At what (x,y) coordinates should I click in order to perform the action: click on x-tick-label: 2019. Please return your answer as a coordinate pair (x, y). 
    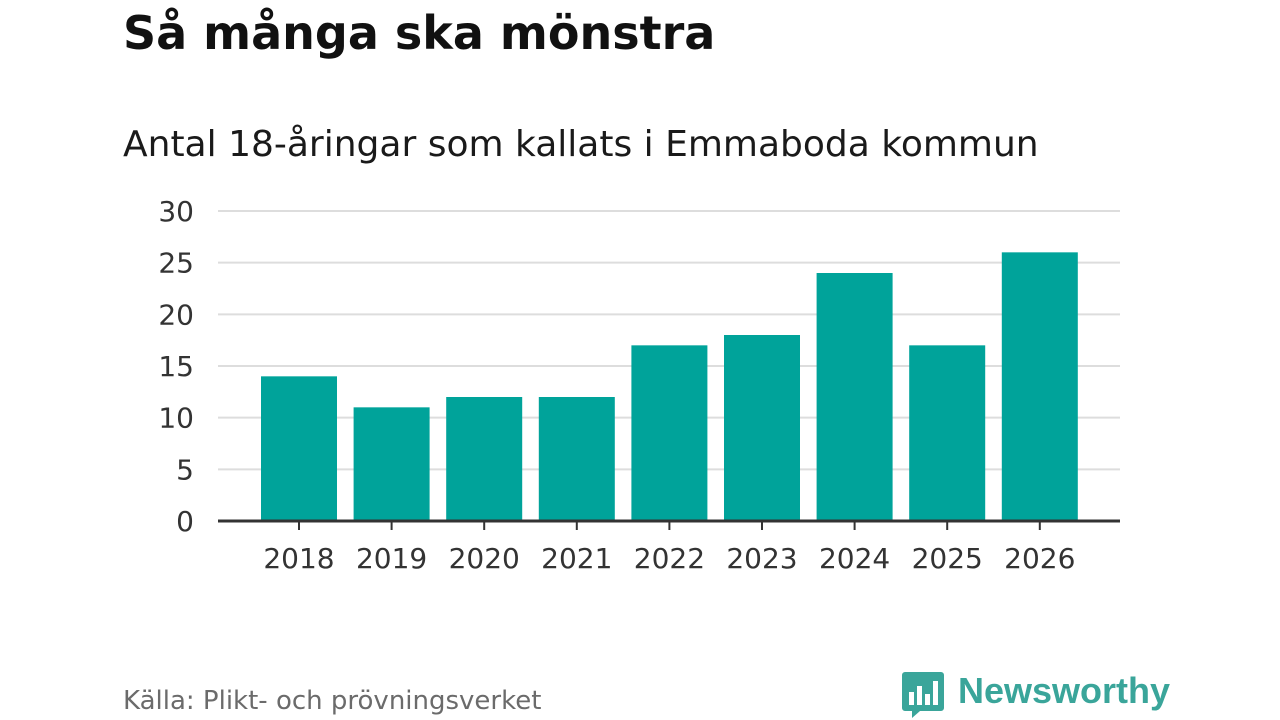
    Looking at the image, I should click on (391, 558).